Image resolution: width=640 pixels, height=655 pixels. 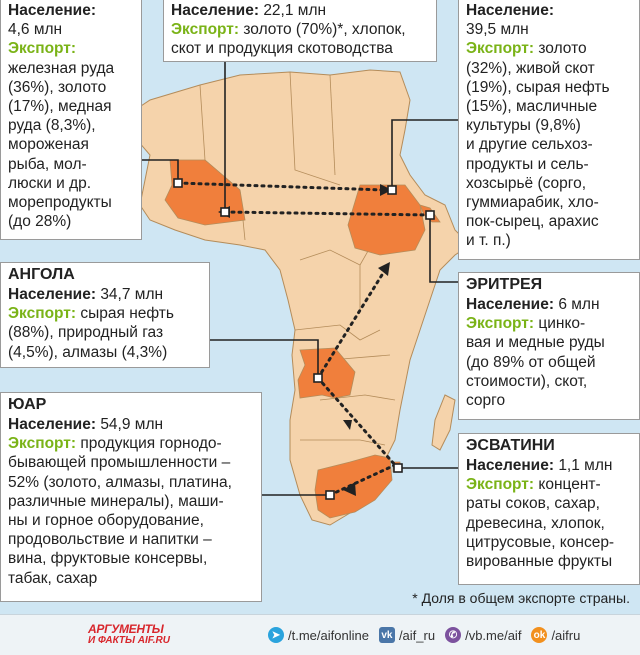 I want to click on country-title: ЭСВАТИНИ, so click(x=510, y=445).